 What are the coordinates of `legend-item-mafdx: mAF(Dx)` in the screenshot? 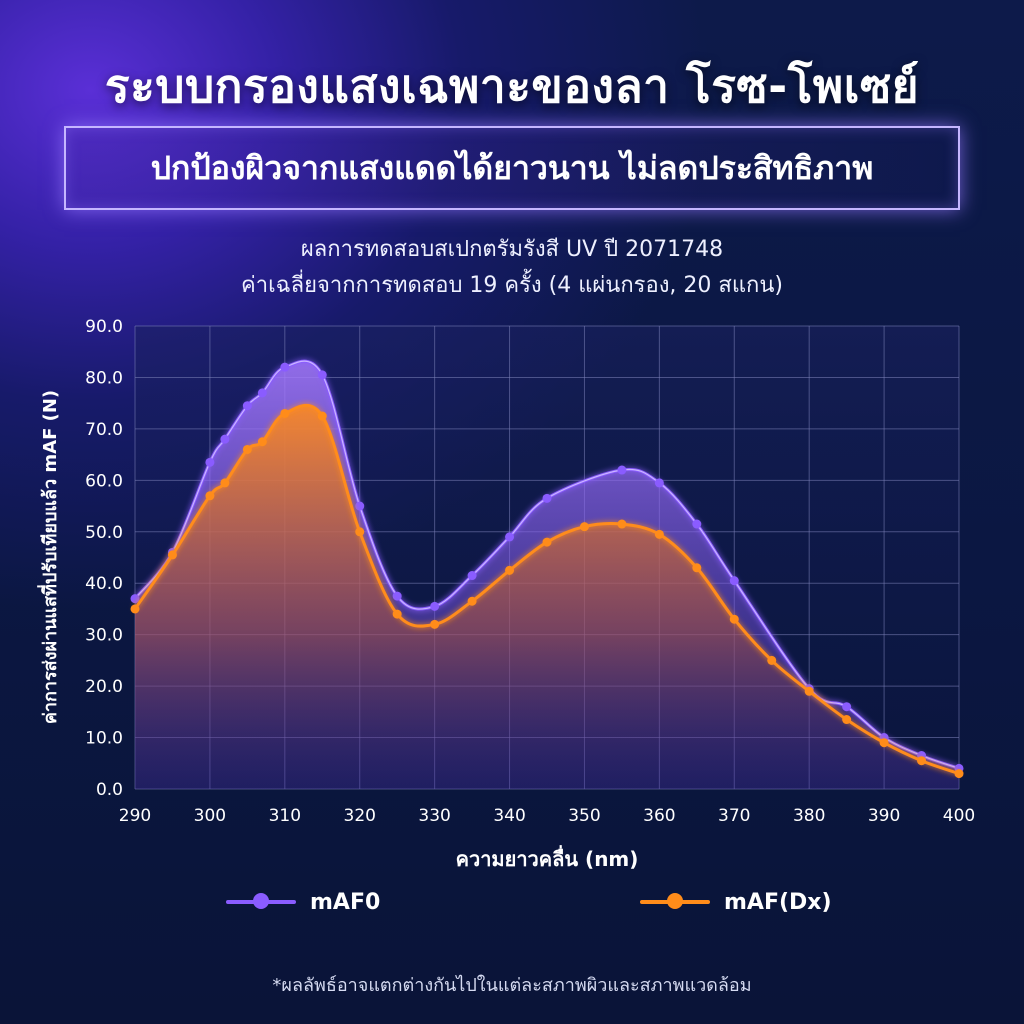 It's located at (736, 902).